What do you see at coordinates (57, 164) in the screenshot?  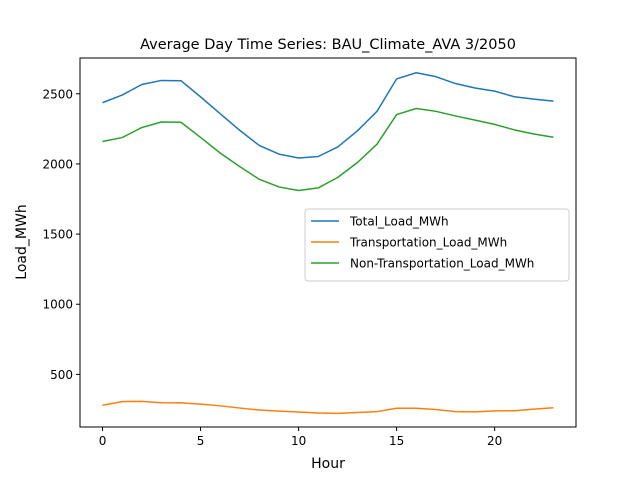 I see `y-tick-label: 2000` at bounding box center [57, 164].